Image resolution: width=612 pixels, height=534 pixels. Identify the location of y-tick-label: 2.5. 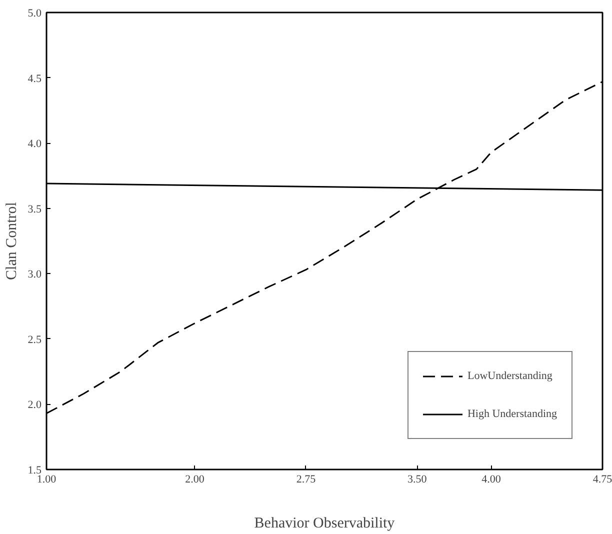
(35, 340).